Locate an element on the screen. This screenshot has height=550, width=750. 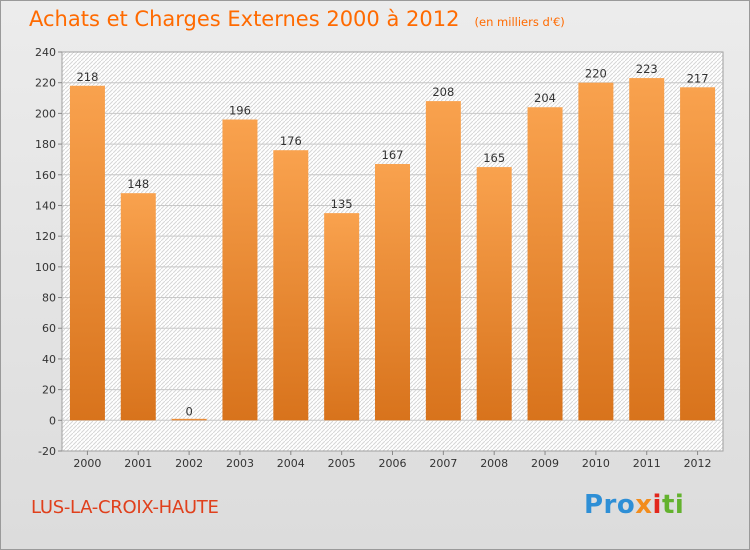
y-tick-label: -20 is located at coordinates (47, 451).